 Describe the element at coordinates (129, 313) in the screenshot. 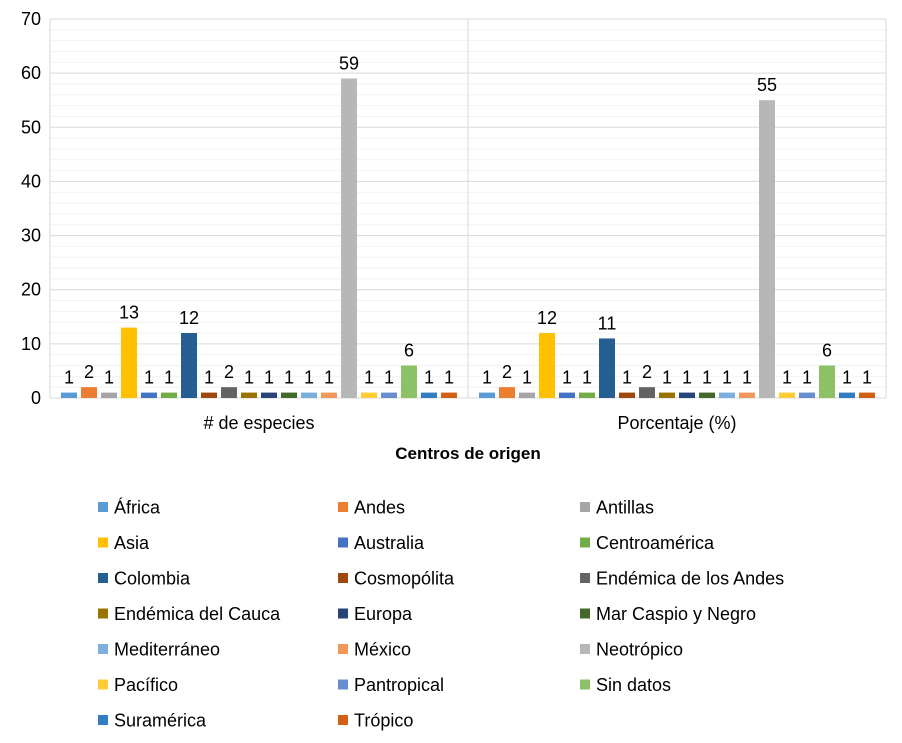

I see `data-label: 13` at that location.